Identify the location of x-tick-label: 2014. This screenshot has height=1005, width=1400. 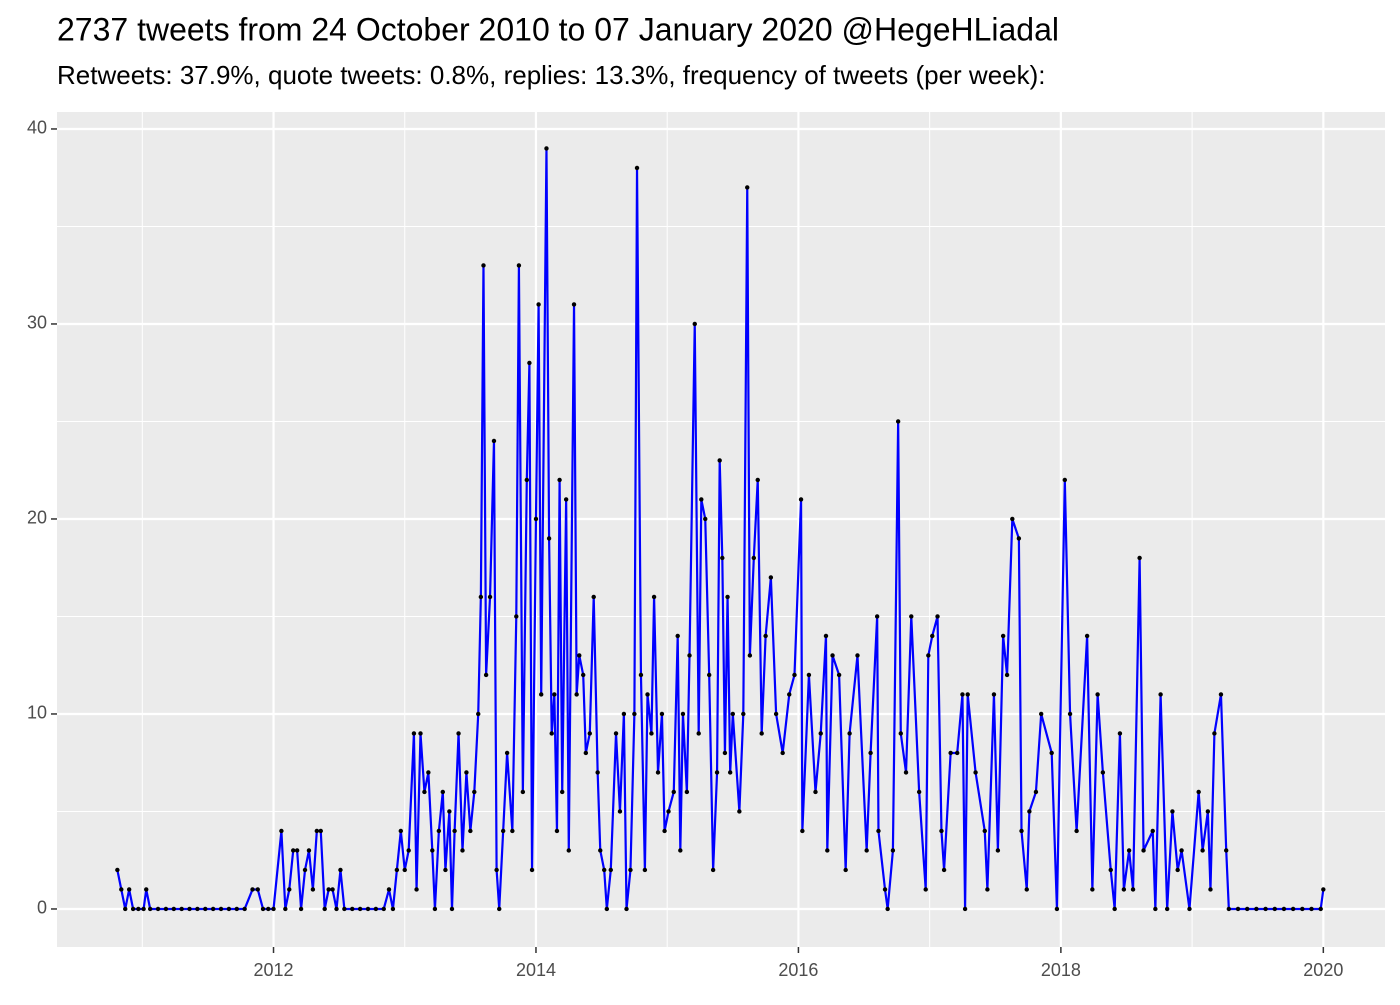
(536, 970).